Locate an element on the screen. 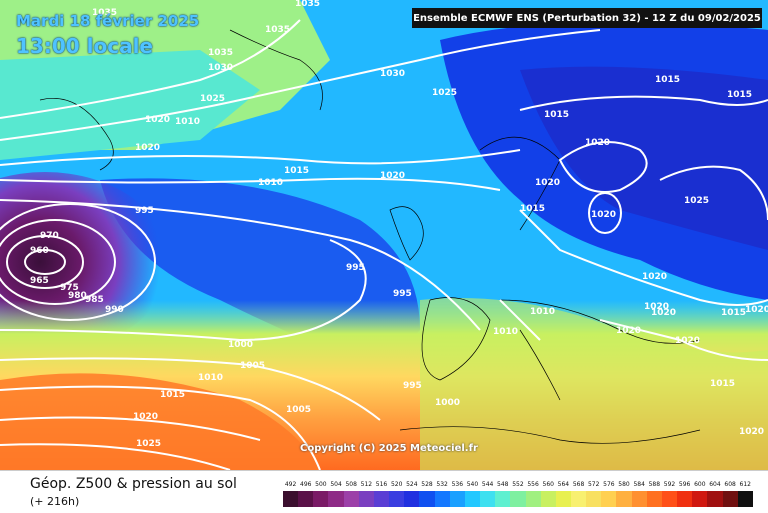 The width and height of the screenshot is (768, 513). forecast-hour: (+ 216h) is located at coordinates (55, 501).